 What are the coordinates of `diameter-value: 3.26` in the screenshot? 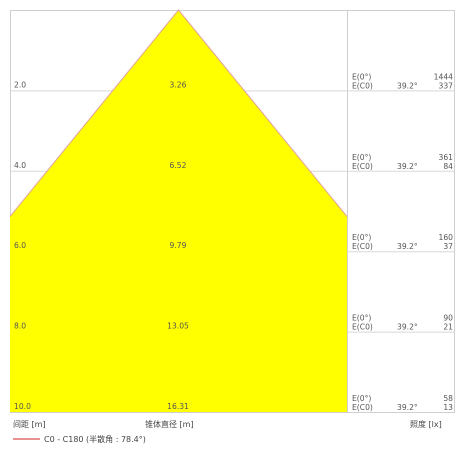 It's located at (178, 84).